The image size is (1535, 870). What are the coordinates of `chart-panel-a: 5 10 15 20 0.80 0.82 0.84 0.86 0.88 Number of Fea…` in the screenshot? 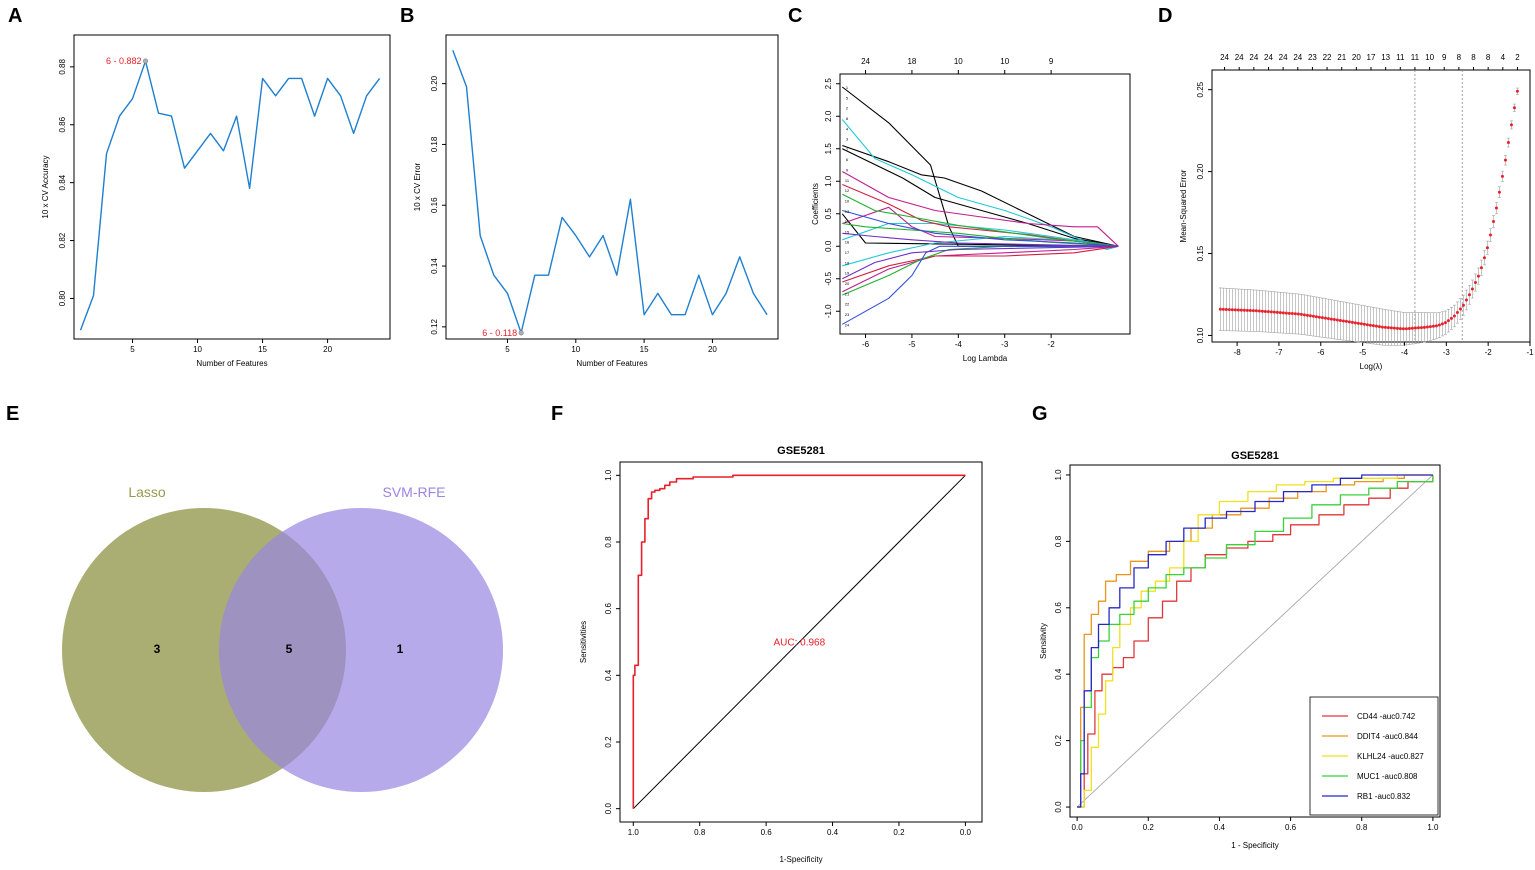 It's located at (216, 201).